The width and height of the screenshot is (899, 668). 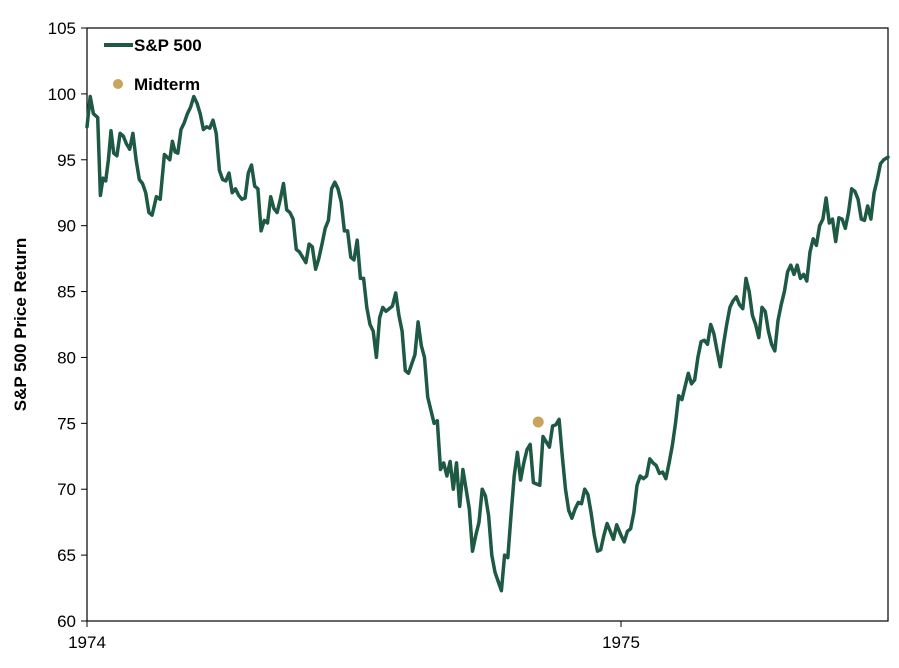 What do you see at coordinates (66, 160) in the screenshot?
I see `y-tick-label: 95` at bounding box center [66, 160].